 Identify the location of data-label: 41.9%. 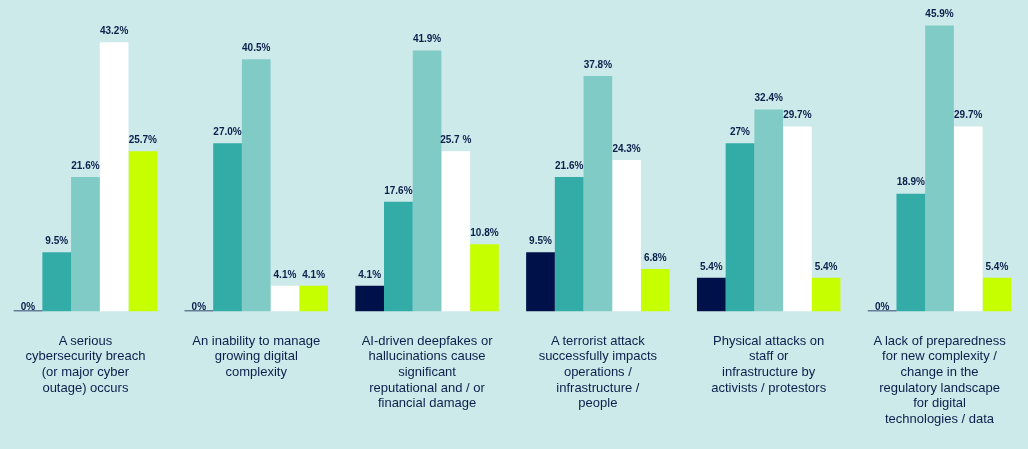
(427, 39).